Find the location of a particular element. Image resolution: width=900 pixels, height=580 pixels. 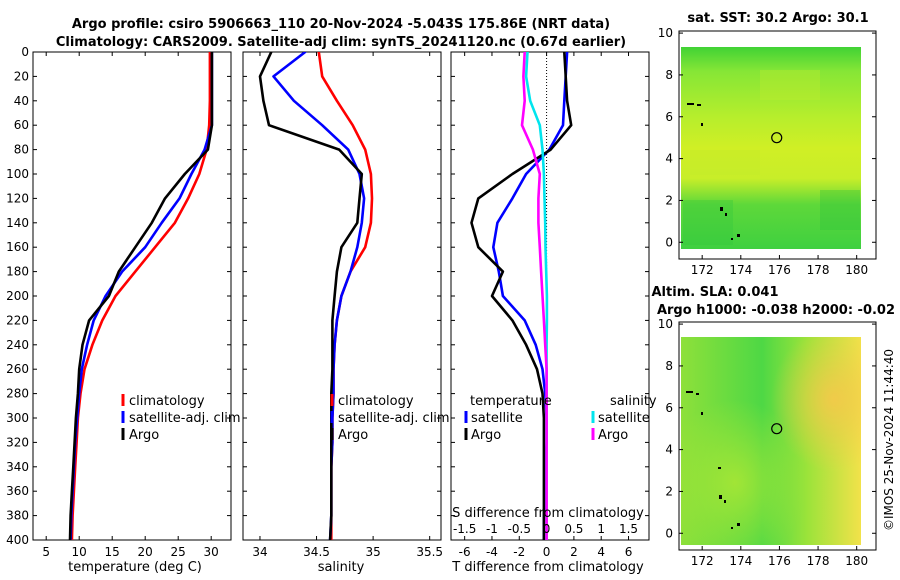

sst-map-ticks: 172 174 176 178 180 0 2 4 6 8 10 is located at coordinates (767, 151).